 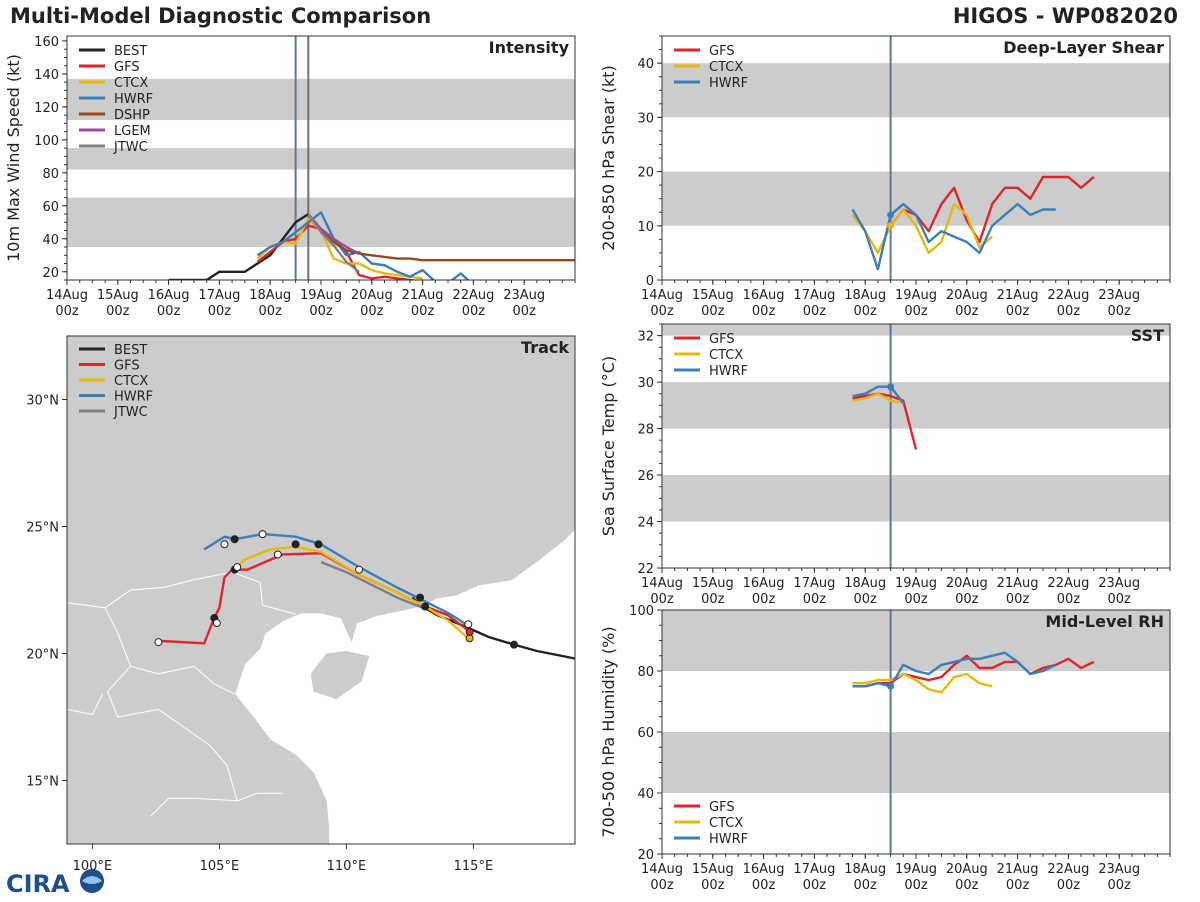 What do you see at coordinates (220, 866) in the screenshot?
I see `lon-tick-label: 105°E` at bounding box center [220, 866].